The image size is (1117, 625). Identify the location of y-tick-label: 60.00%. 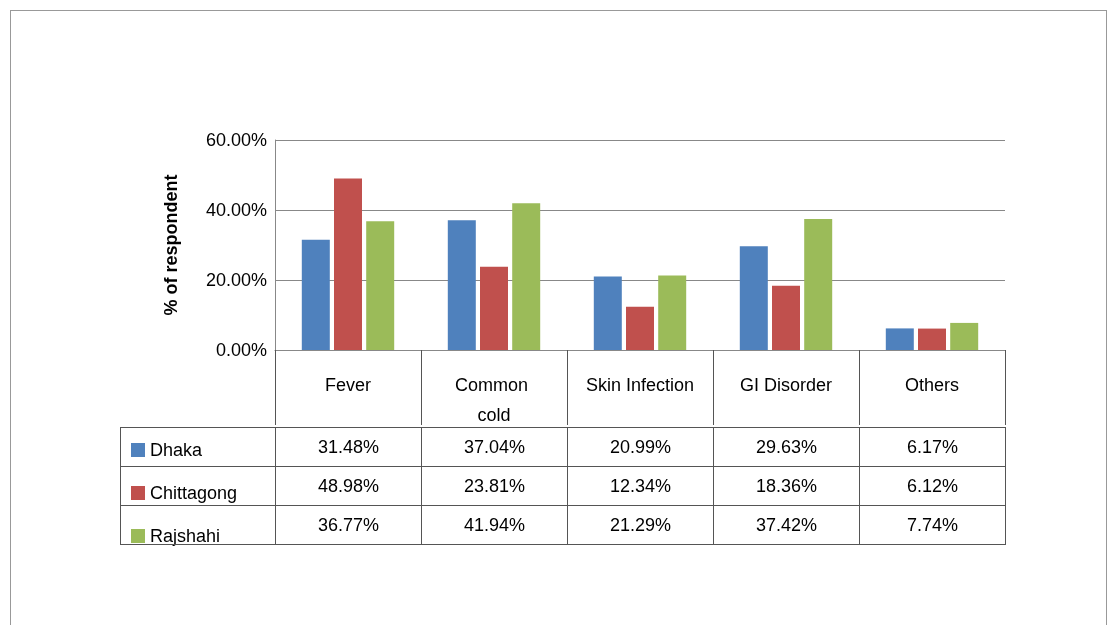
(236, 140).